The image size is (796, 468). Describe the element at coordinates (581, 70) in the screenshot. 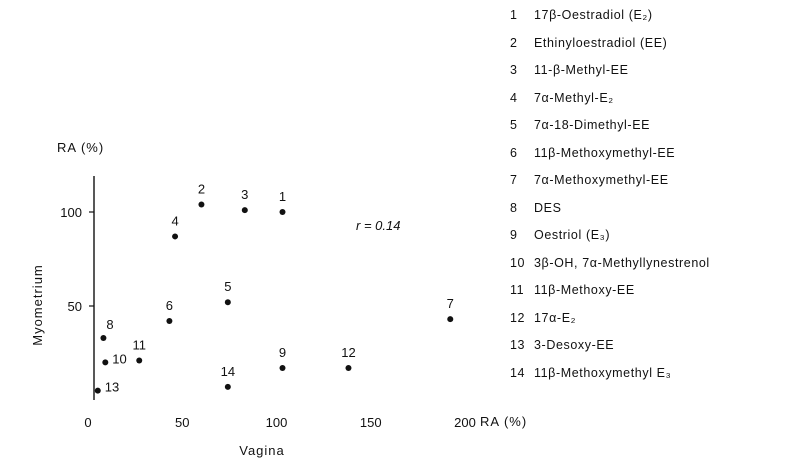

I see `legend-text: 11-β-Methyl-EE` at that location.